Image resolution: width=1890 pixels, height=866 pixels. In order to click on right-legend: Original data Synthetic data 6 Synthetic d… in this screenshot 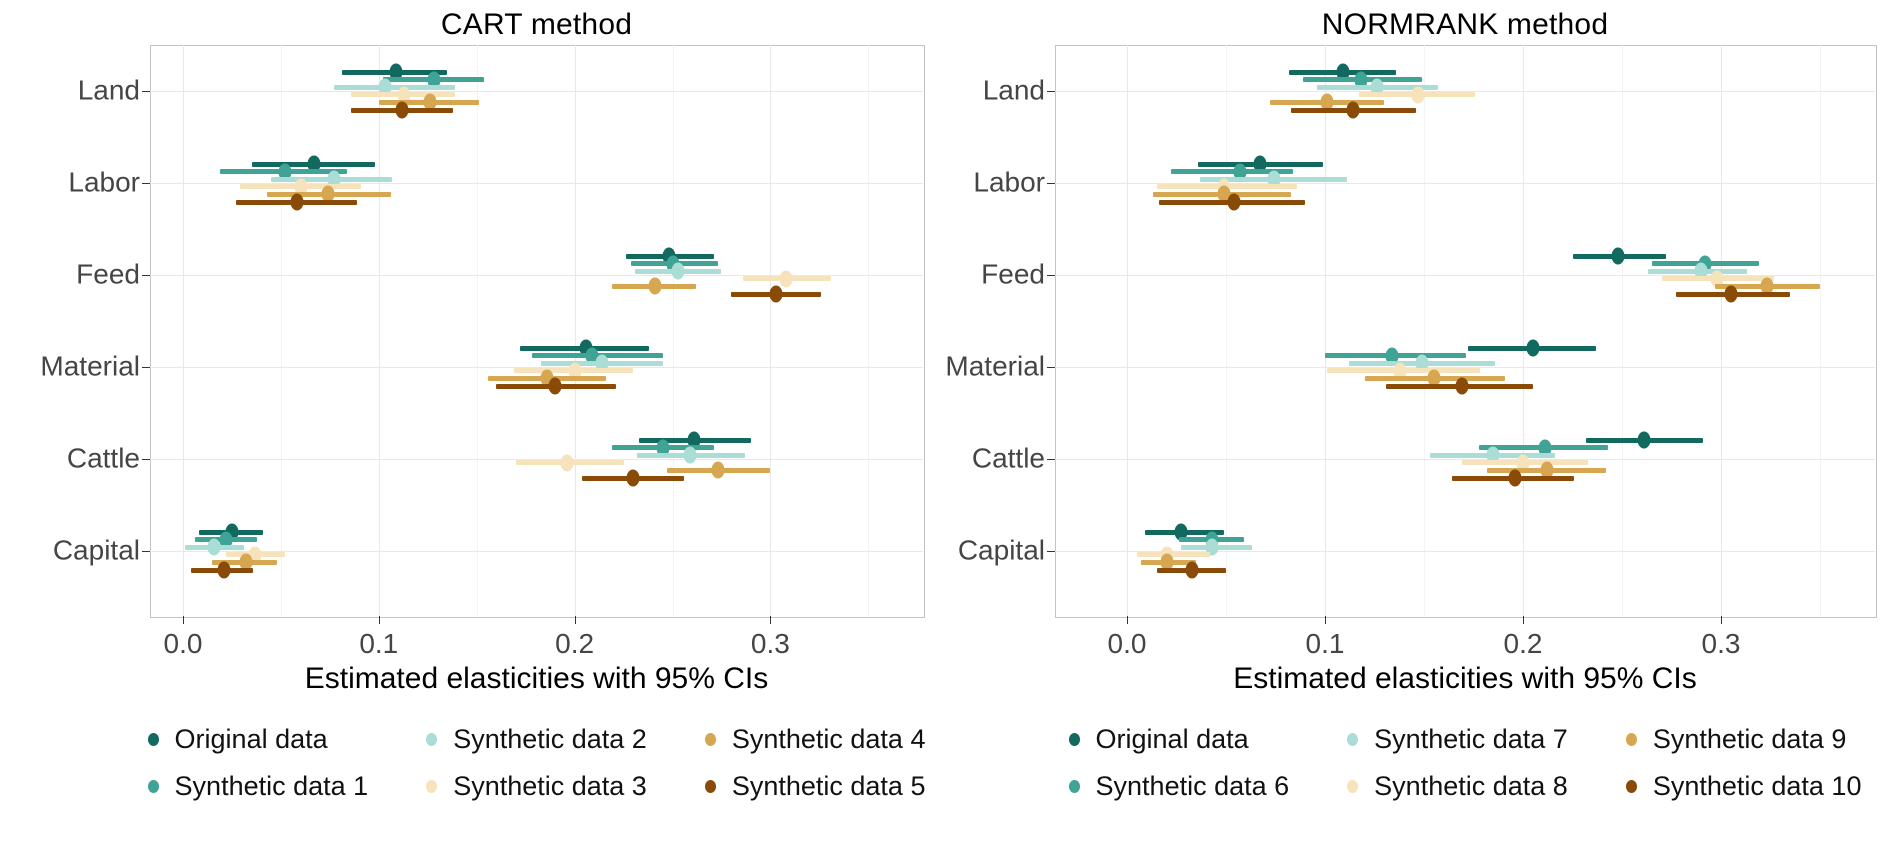, I will do `click(1465, 763)`.